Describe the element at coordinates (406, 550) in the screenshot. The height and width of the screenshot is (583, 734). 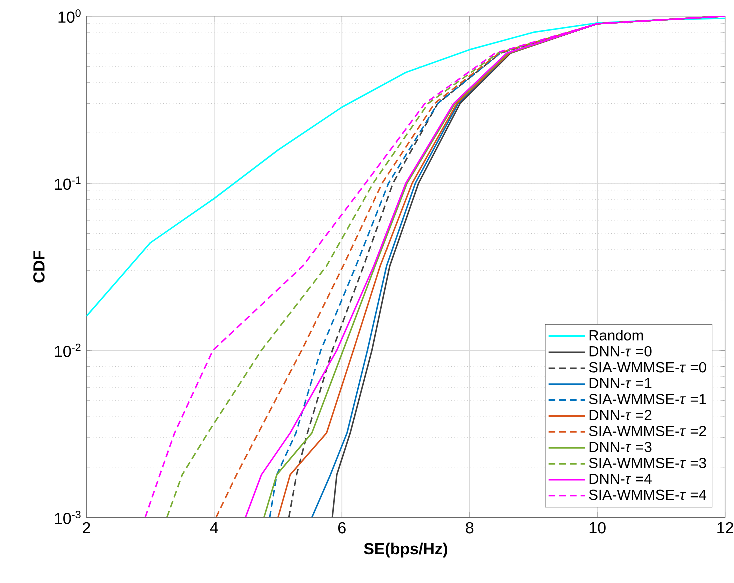
I see `x-axis-title: SE(bps/Hz)` at that location.